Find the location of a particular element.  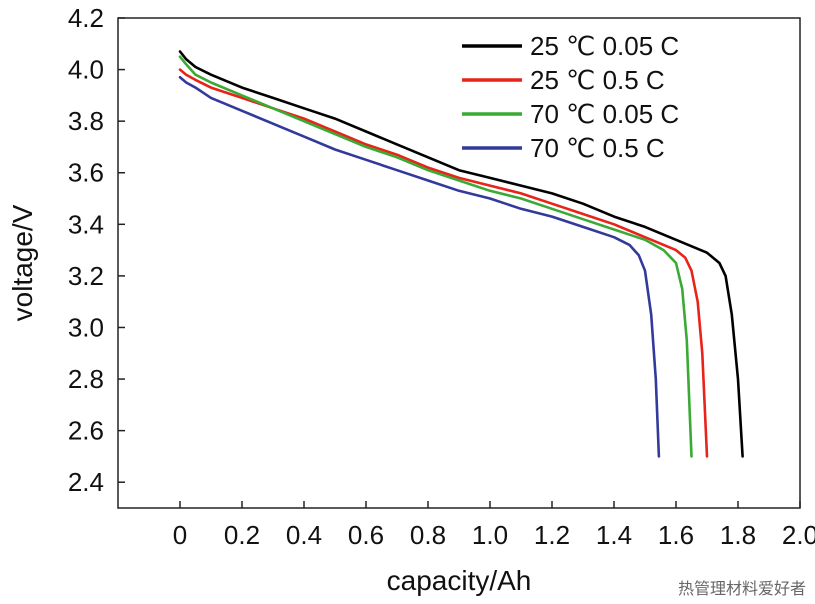

y-tick-label: 3.6 is located at coordinates (86, 173).